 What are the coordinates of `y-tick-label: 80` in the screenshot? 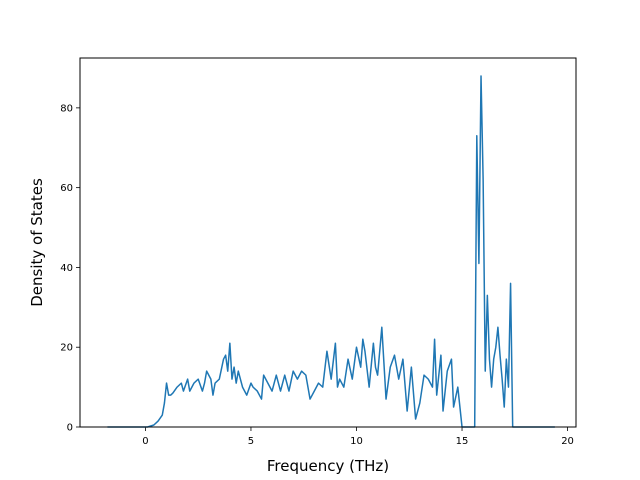 It's located at (66, 108).